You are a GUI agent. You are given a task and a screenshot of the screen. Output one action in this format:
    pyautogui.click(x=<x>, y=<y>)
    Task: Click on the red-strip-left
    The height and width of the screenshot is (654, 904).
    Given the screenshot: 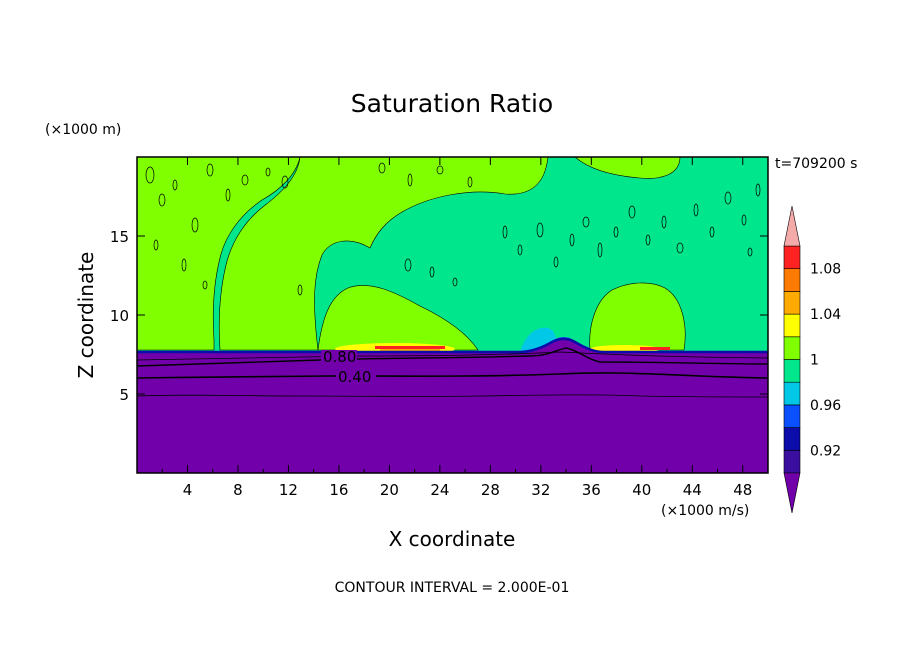 What is the action you would take?
    pyautogui.click(x=410, y=347)
    